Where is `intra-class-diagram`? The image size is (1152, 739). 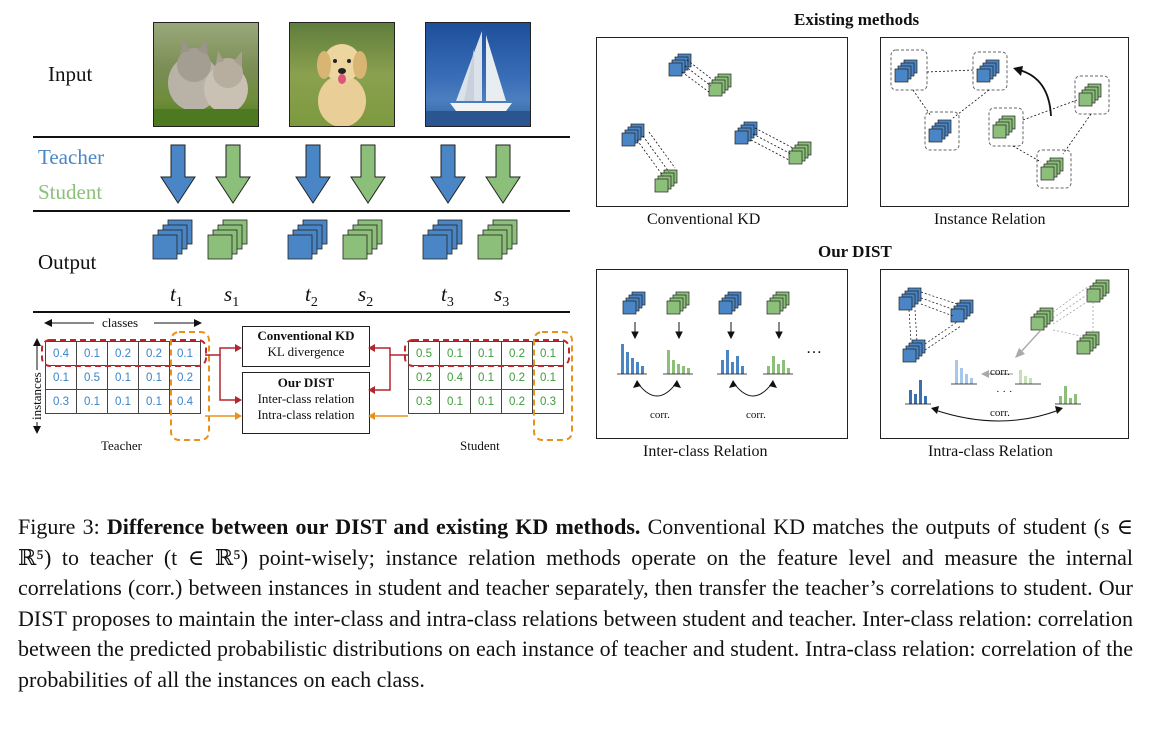 intra-class-diagram is located at coordinates (1004, 350).